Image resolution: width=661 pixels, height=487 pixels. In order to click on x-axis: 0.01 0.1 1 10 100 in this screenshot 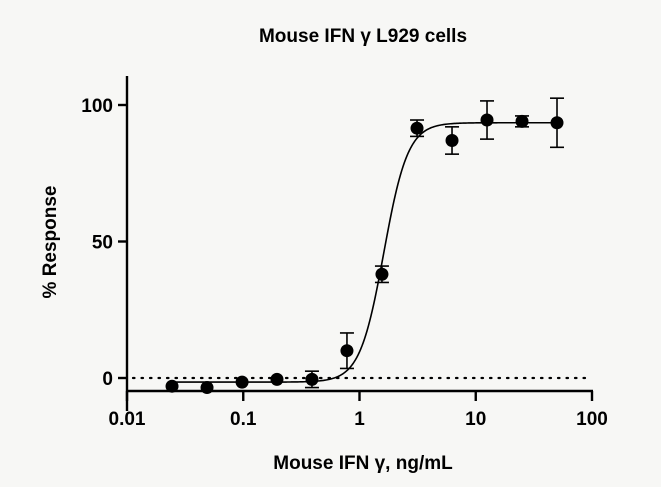, I will do `click(358, 409)`.